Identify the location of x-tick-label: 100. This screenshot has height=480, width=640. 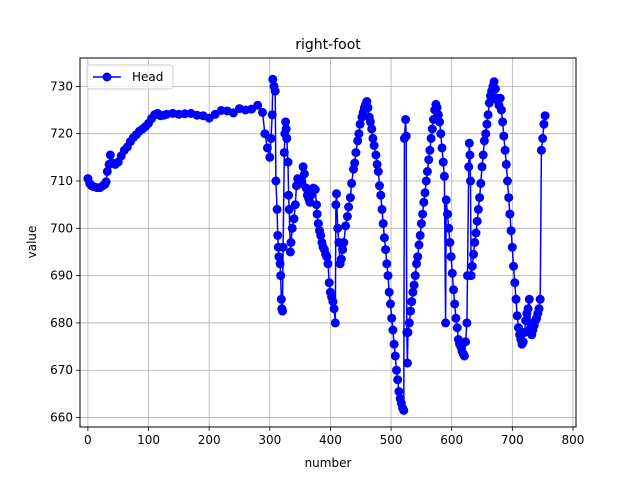
(148, 440).